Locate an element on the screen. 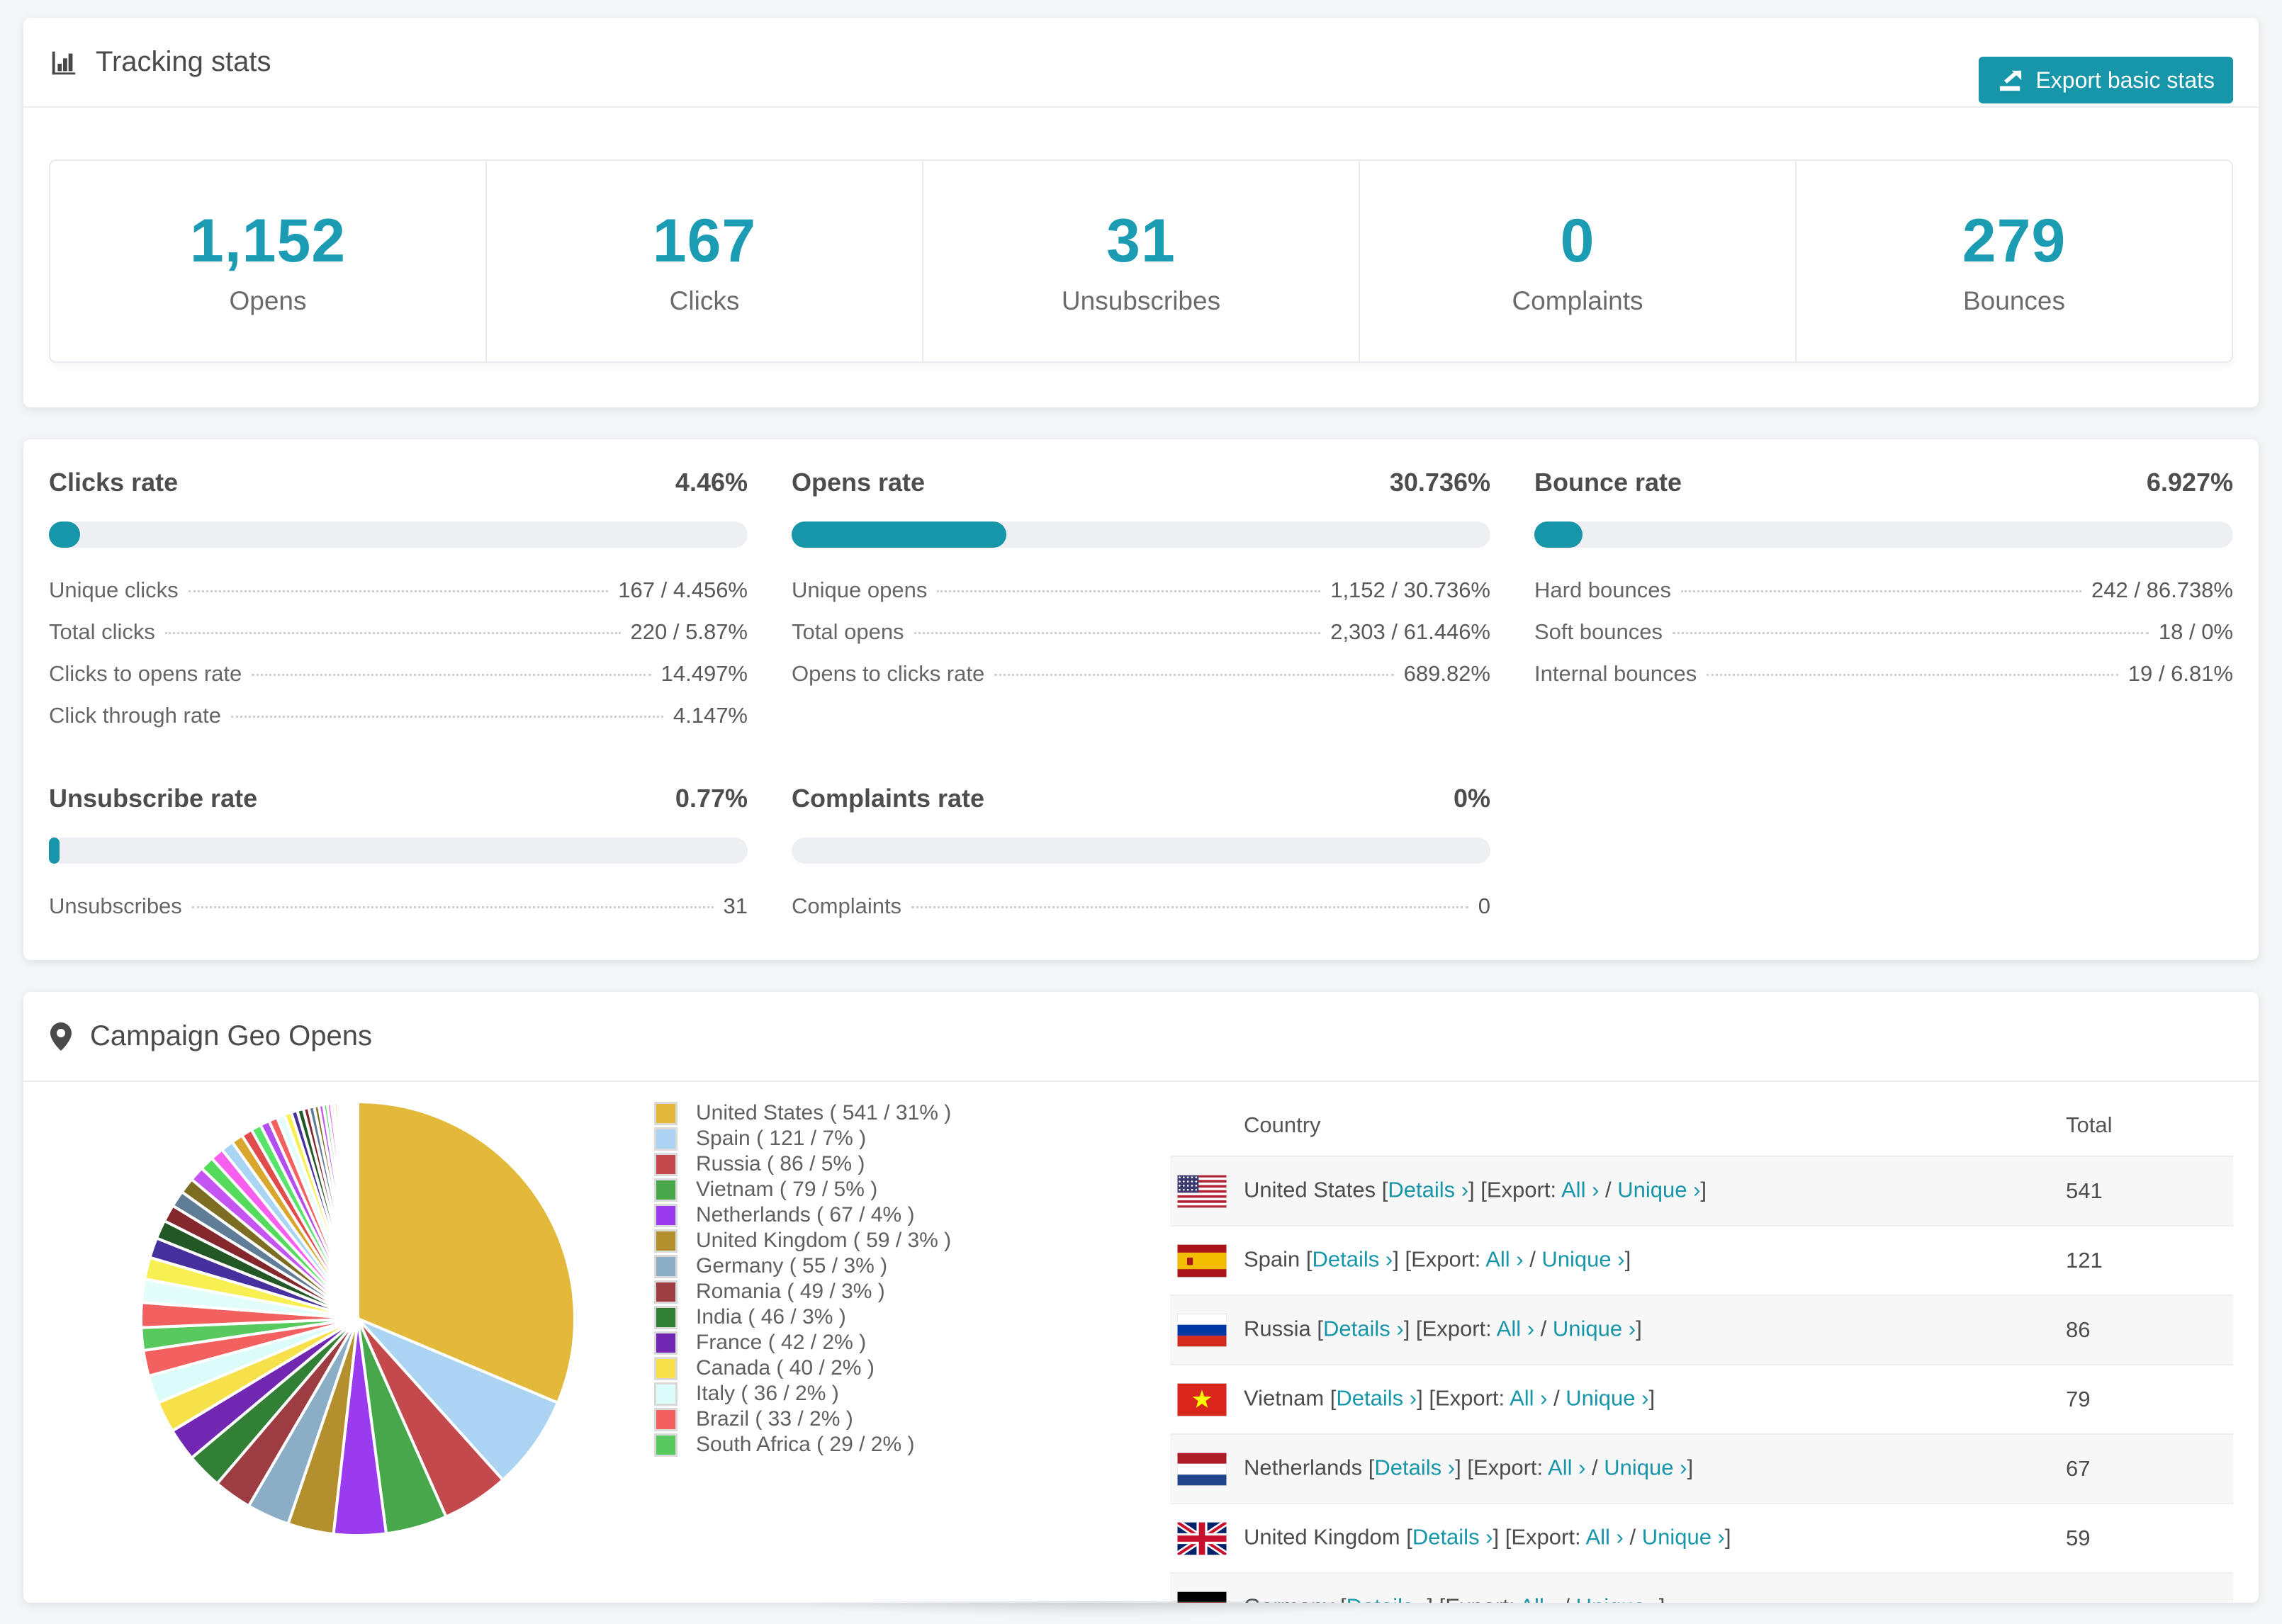 The width and height of the screenshot is (2282, 1624). country-name: Vietnam is located at coordinates (1285, 1398).